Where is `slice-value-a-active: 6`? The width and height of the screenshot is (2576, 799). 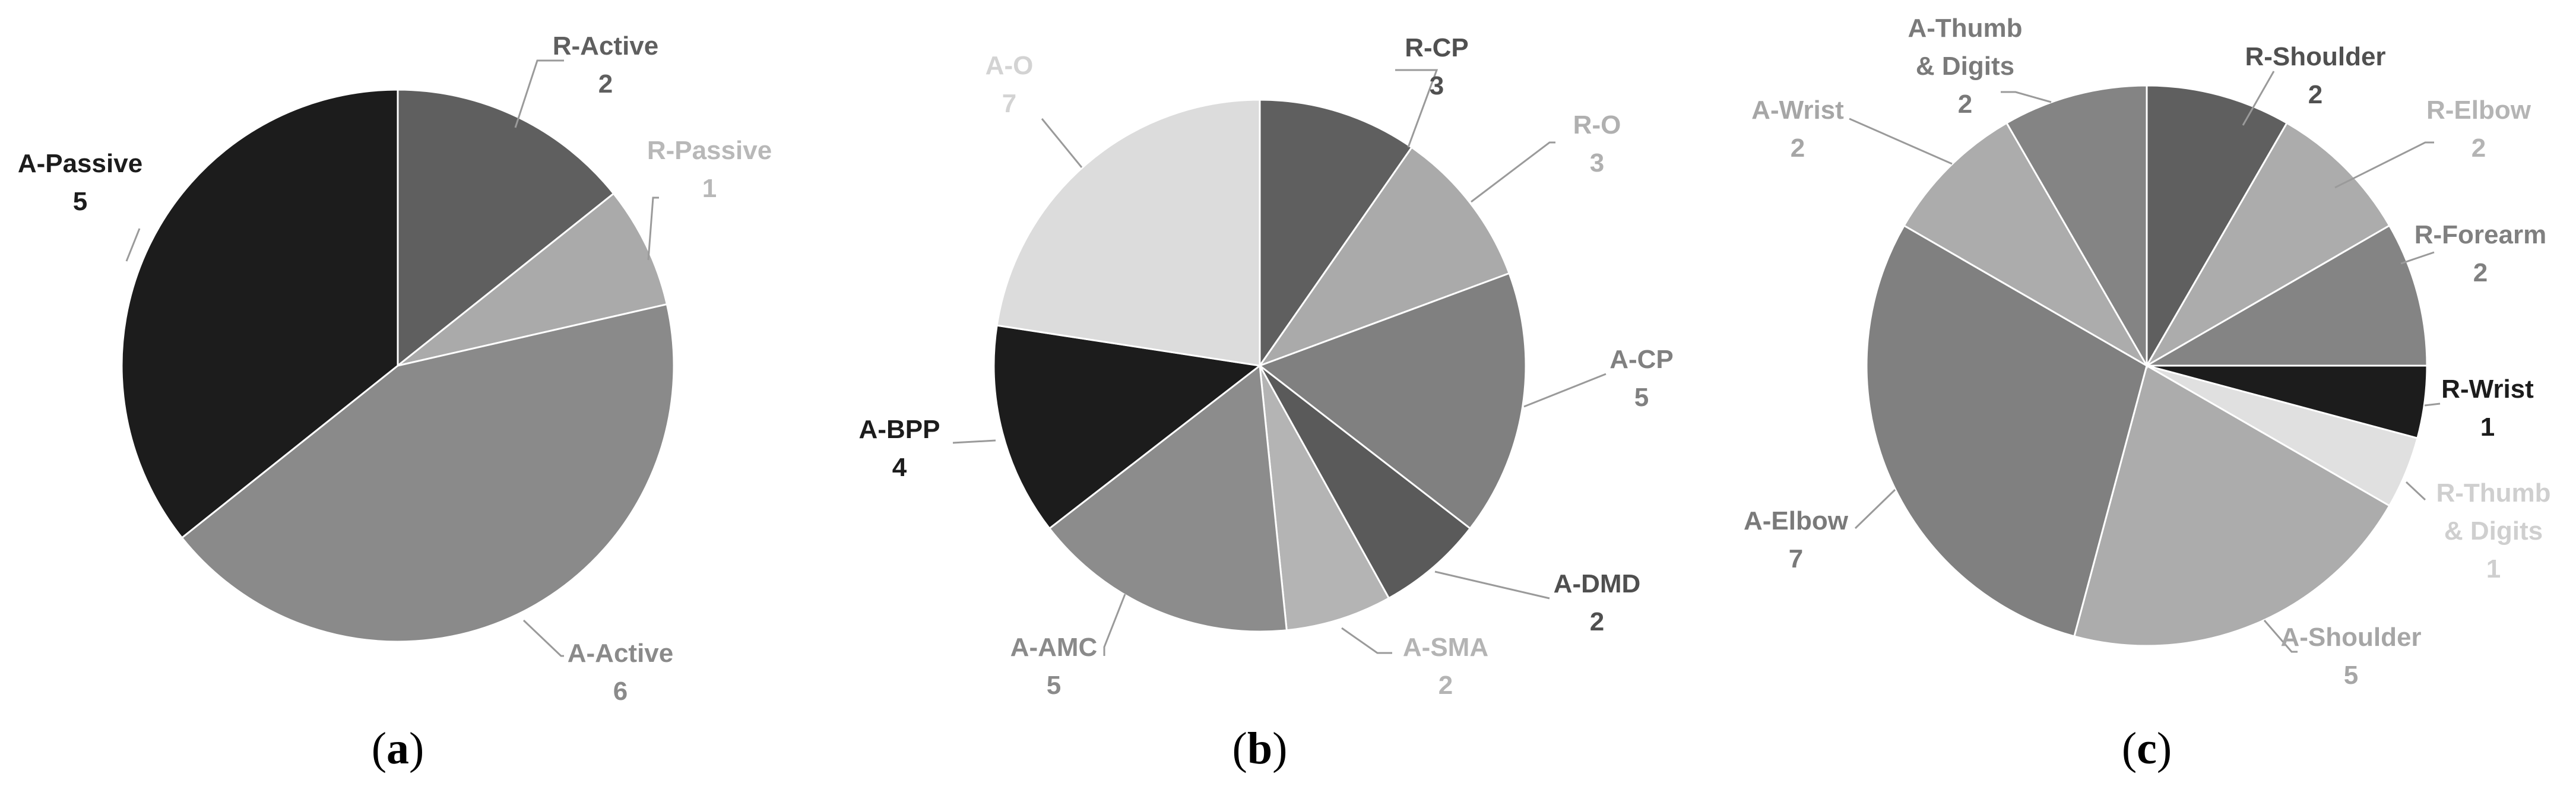 slice-value-a-active: 6 is located at coordinates (621, 691).